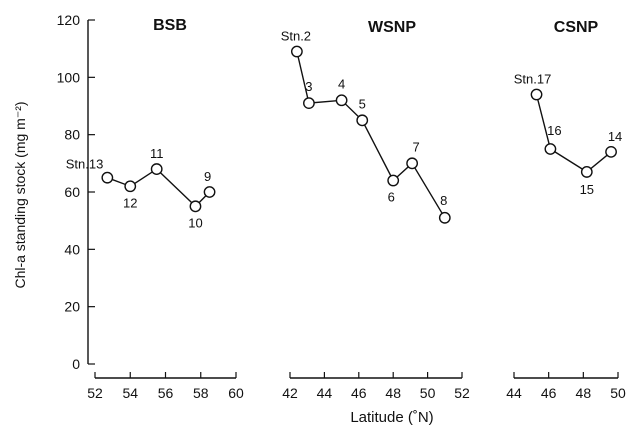  I want to click on station-label: 7, so click(416, 146).